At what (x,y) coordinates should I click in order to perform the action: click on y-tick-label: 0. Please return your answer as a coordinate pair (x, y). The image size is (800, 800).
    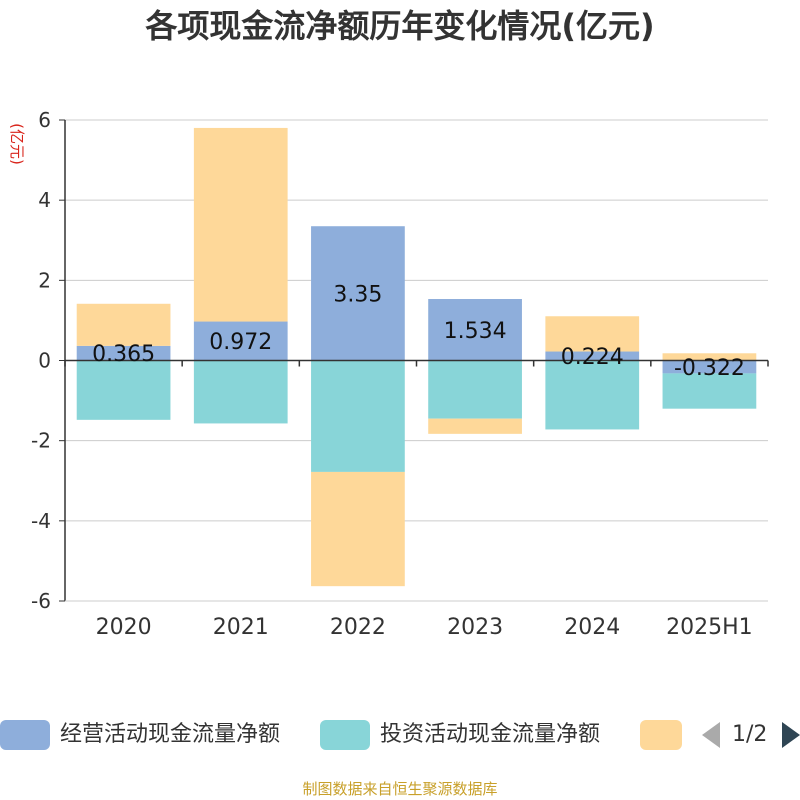
    Looking at the image, I should click on (44, 361).